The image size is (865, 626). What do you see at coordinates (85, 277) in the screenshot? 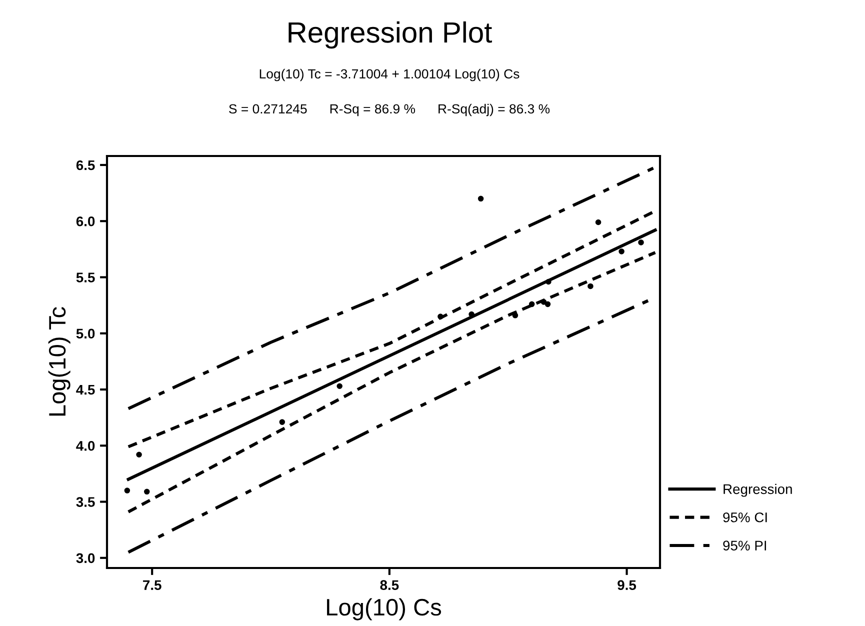
I see `y-tick-label: 5.5` at bounding box center [85, 277].